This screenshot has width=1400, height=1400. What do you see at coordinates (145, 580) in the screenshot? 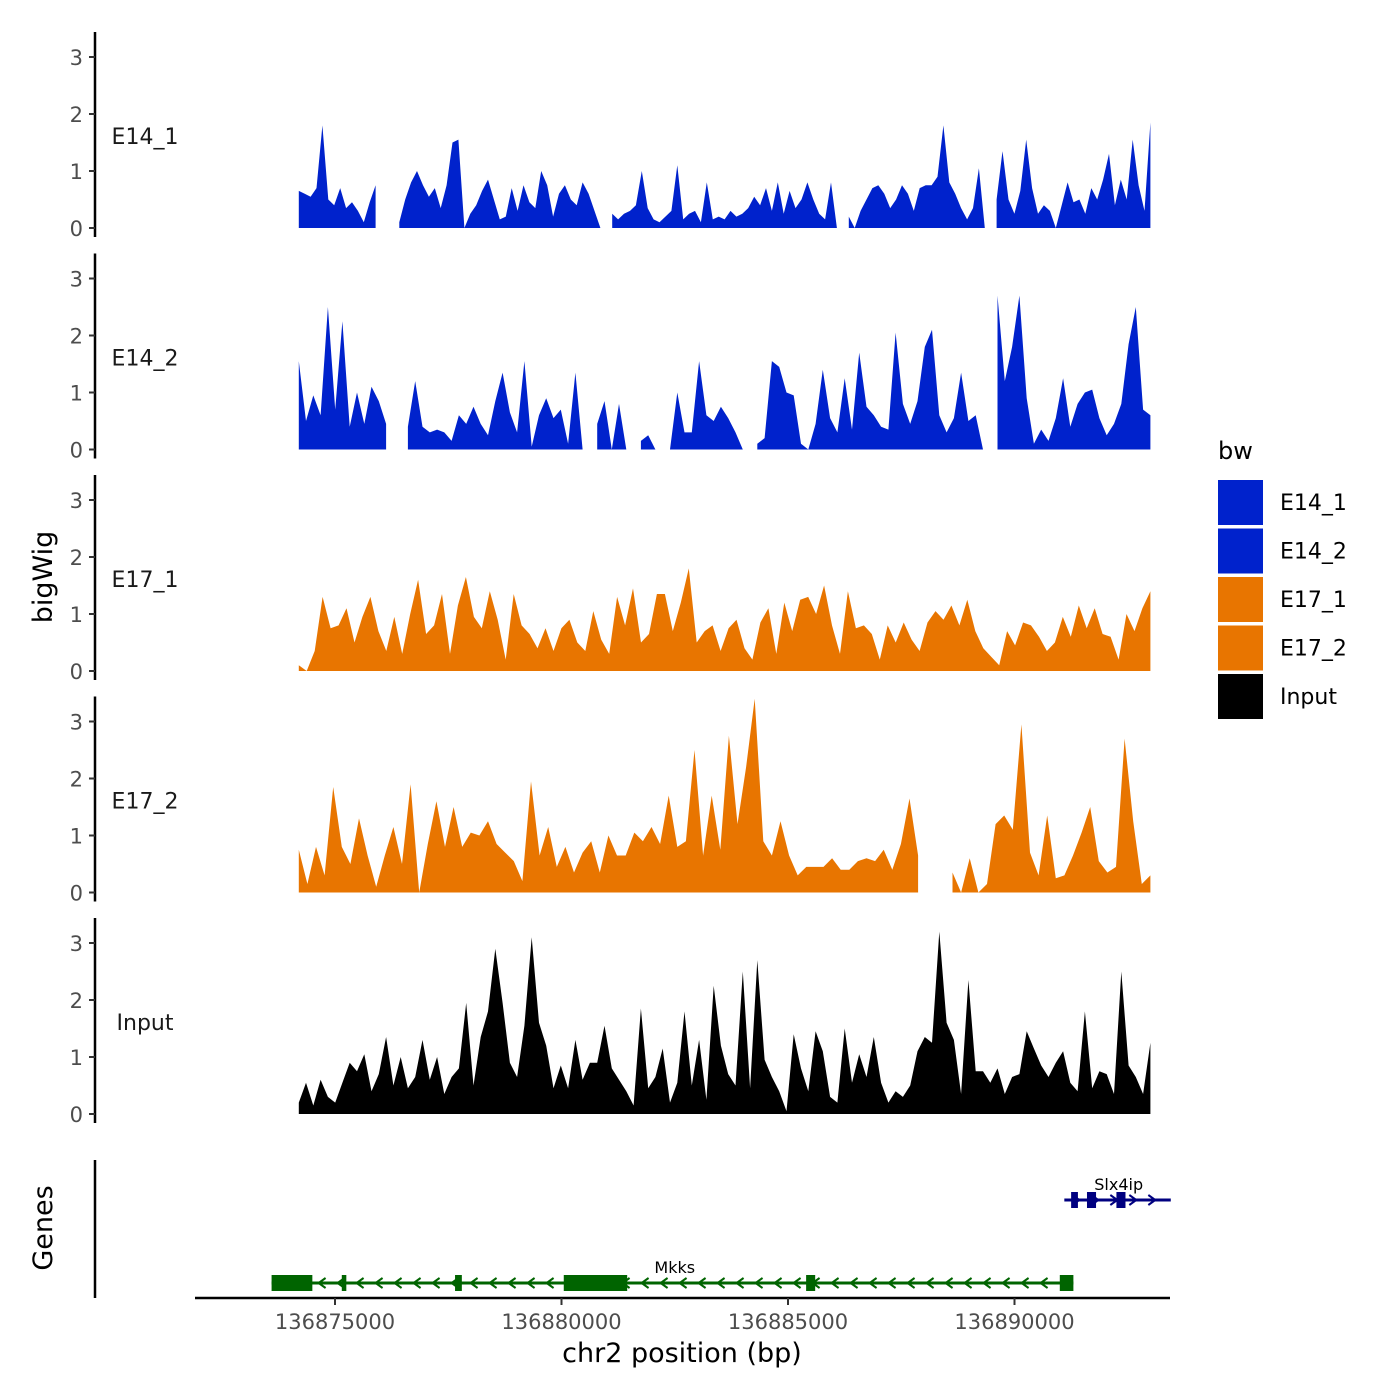
I see `track-label: E17_1` at bounding box center [145, 580].